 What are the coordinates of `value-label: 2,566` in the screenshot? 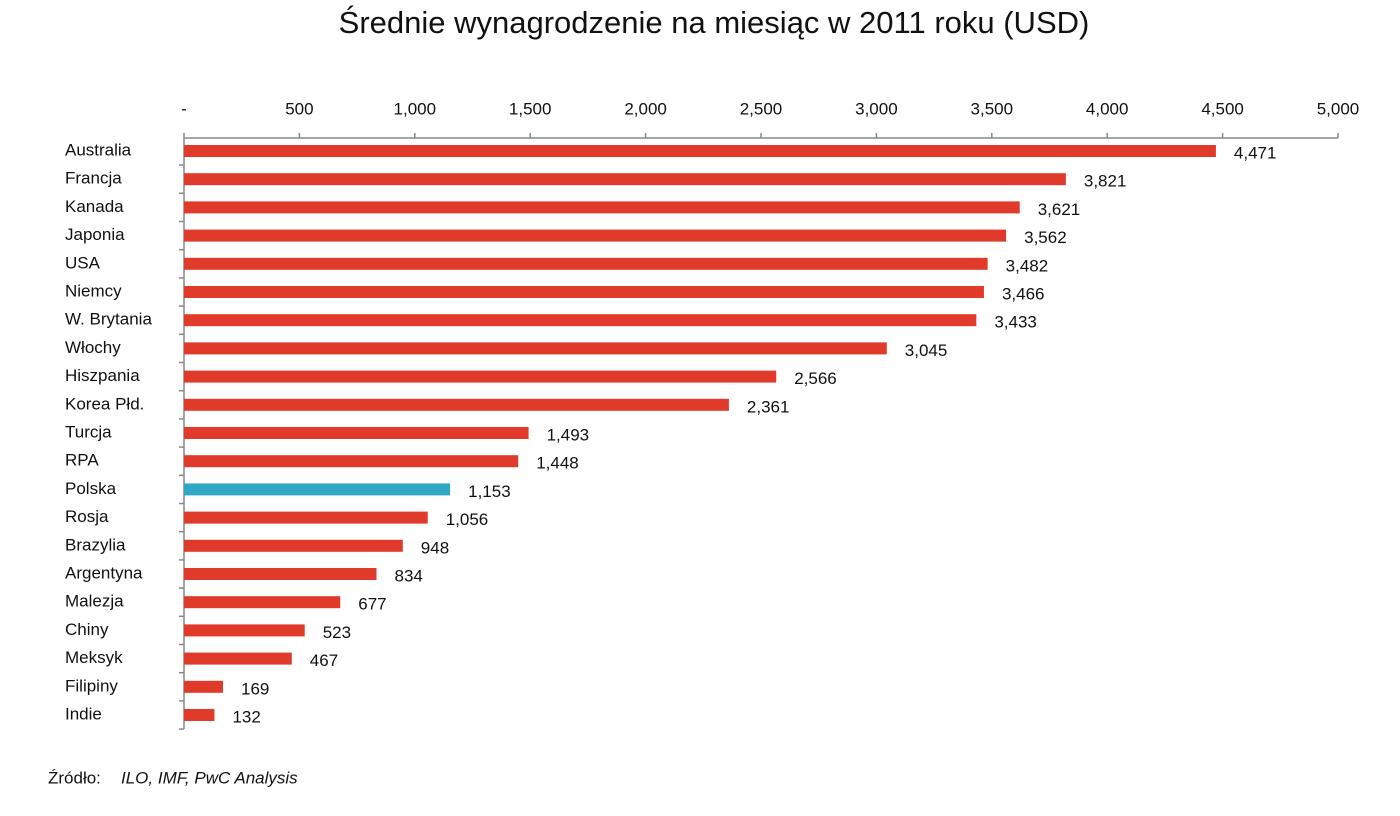 It's located at (815, 378).